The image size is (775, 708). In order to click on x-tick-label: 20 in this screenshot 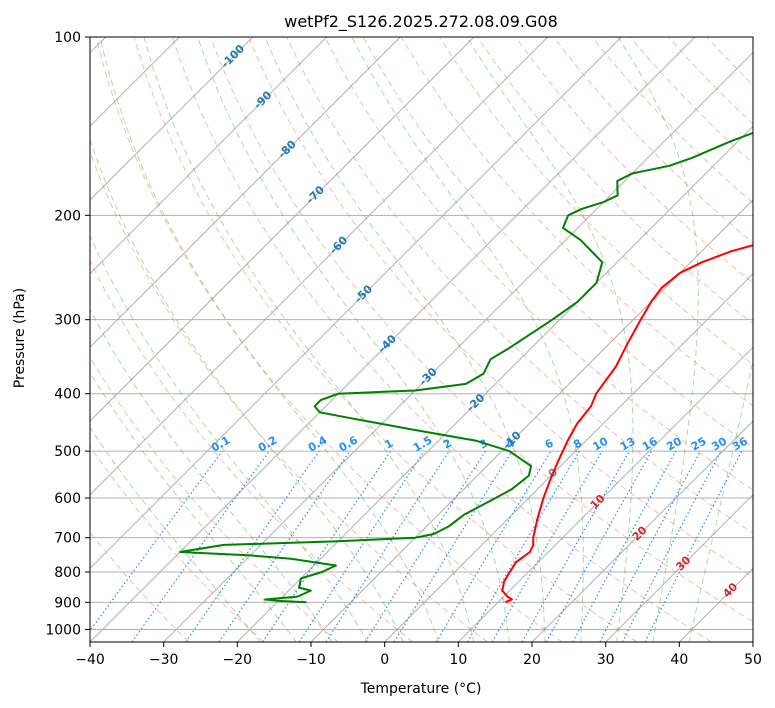, I will do `click(532, 660)`.